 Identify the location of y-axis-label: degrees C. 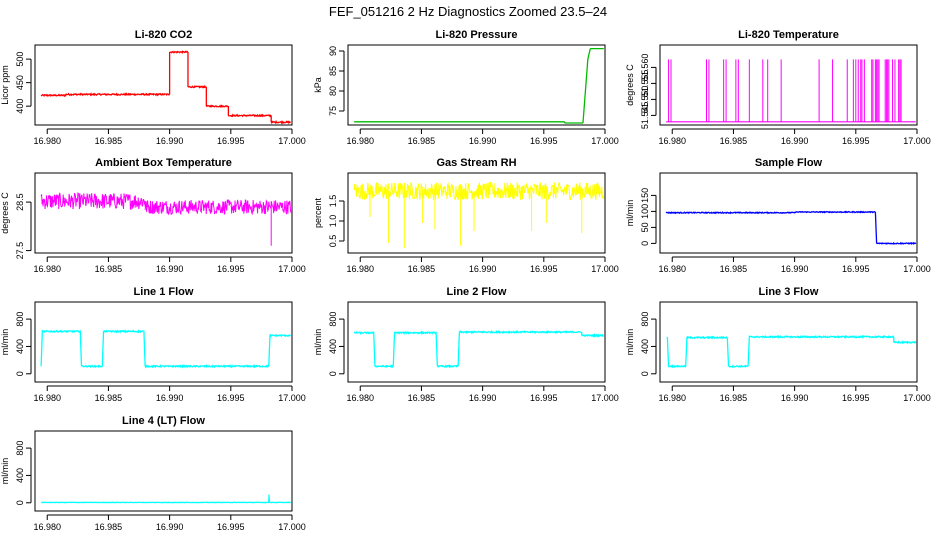
(630, 85).